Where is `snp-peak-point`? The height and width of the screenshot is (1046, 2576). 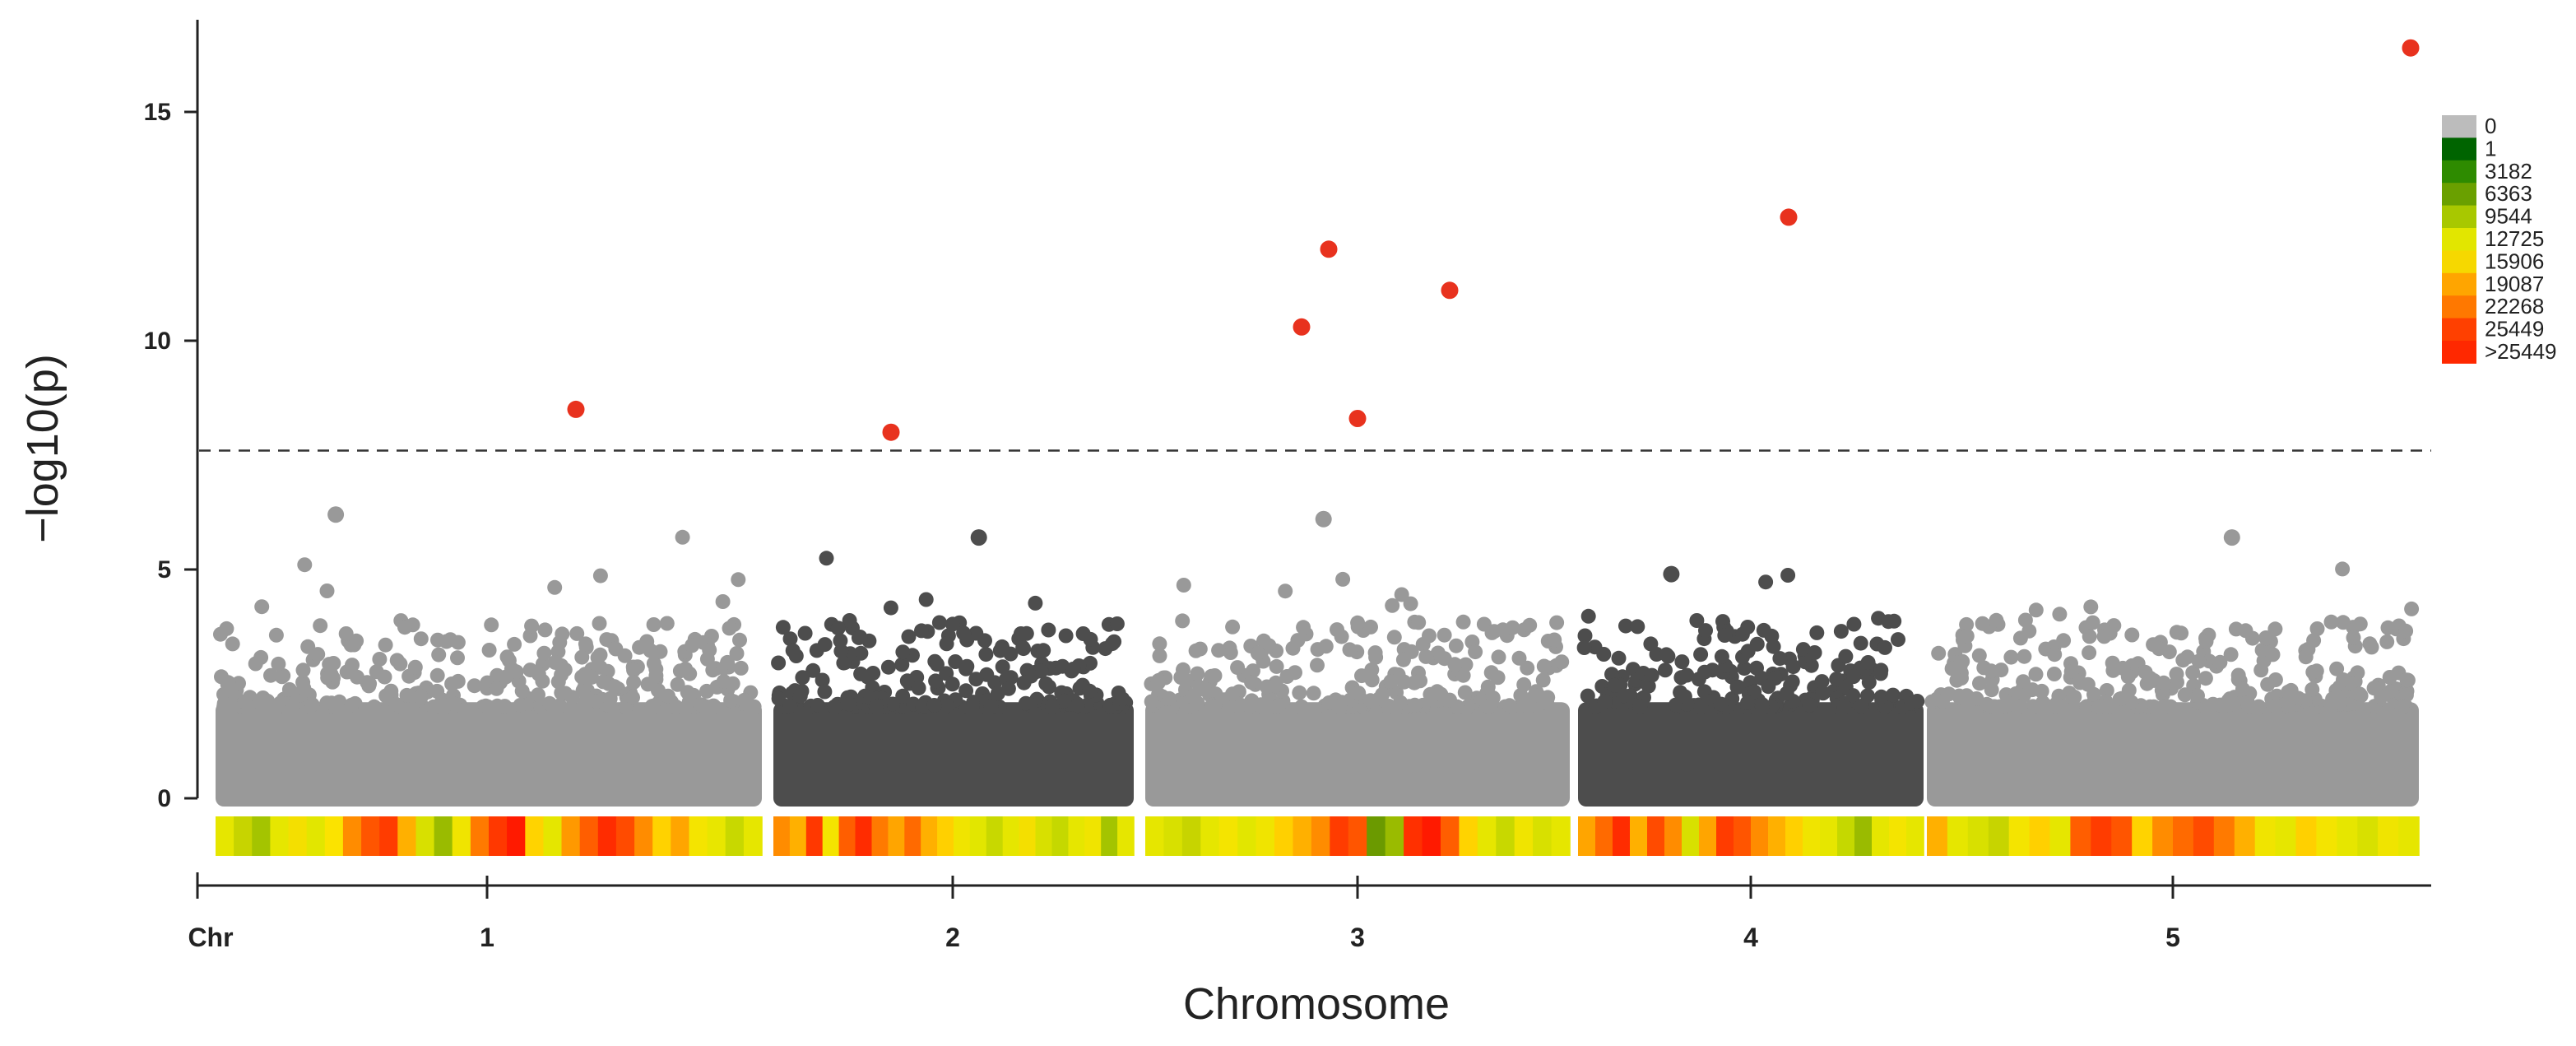 snp-peak-point is located at coordinates (1671, 574).